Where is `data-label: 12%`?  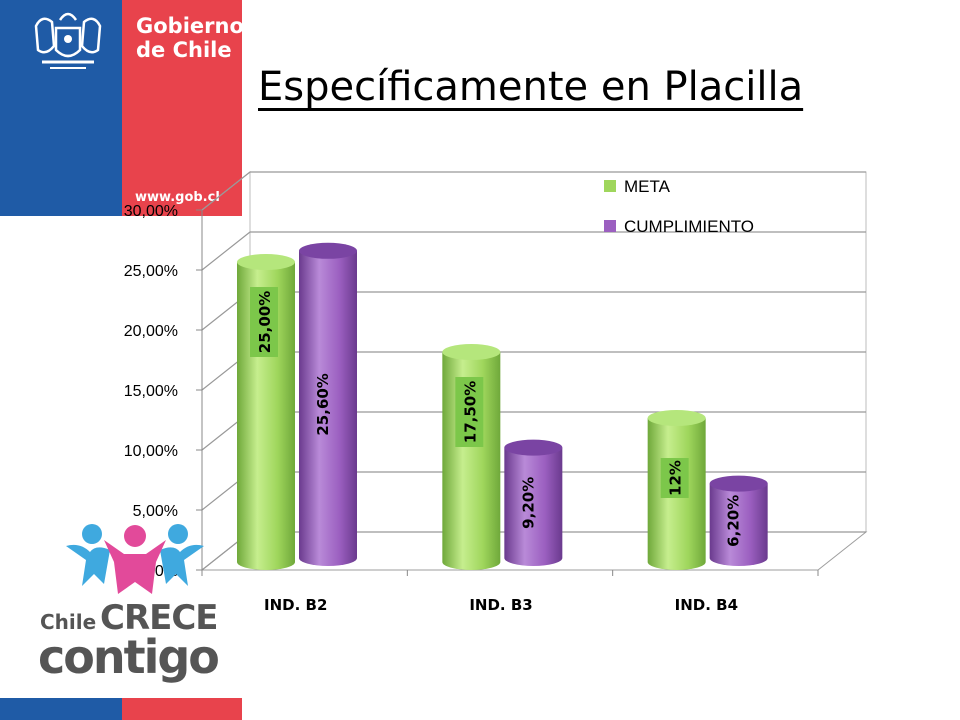
data-label: 12% is located at coordinates (674, 478).